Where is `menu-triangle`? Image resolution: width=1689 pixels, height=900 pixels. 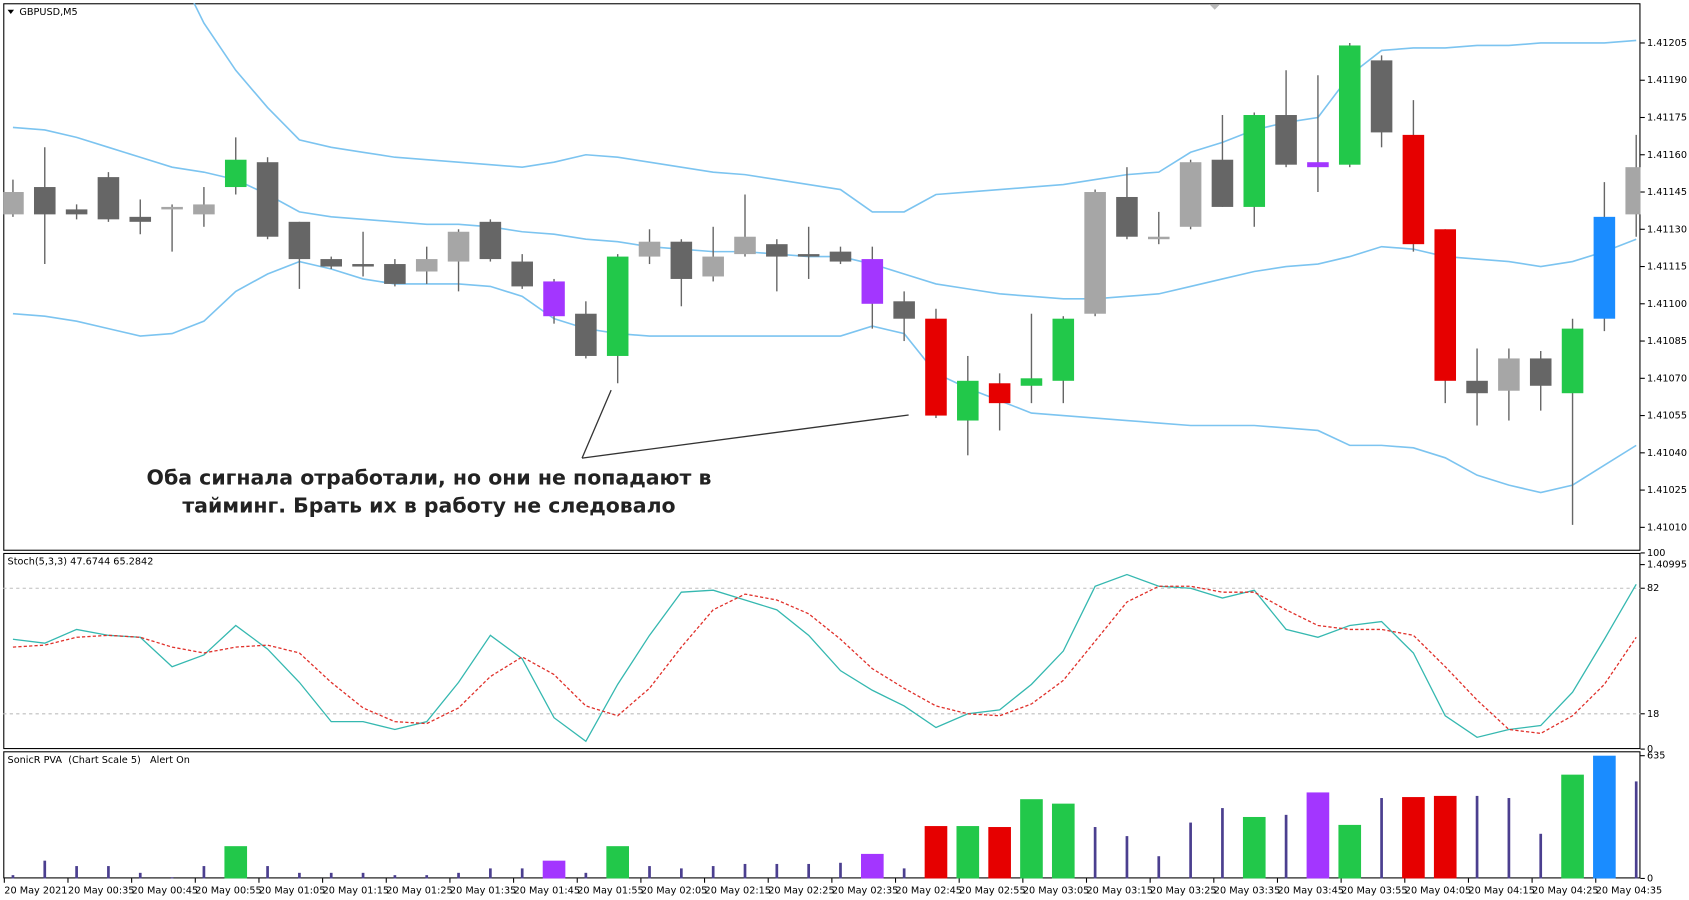 menu-triangle is located at coordinates (11, 12).